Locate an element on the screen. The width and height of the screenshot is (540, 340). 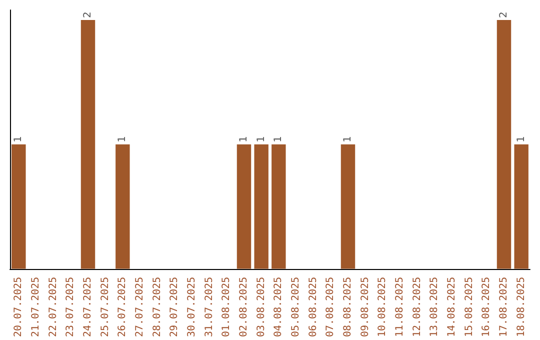
x-tick-label: 23.07.2025 is located at coordinates (70, 307).